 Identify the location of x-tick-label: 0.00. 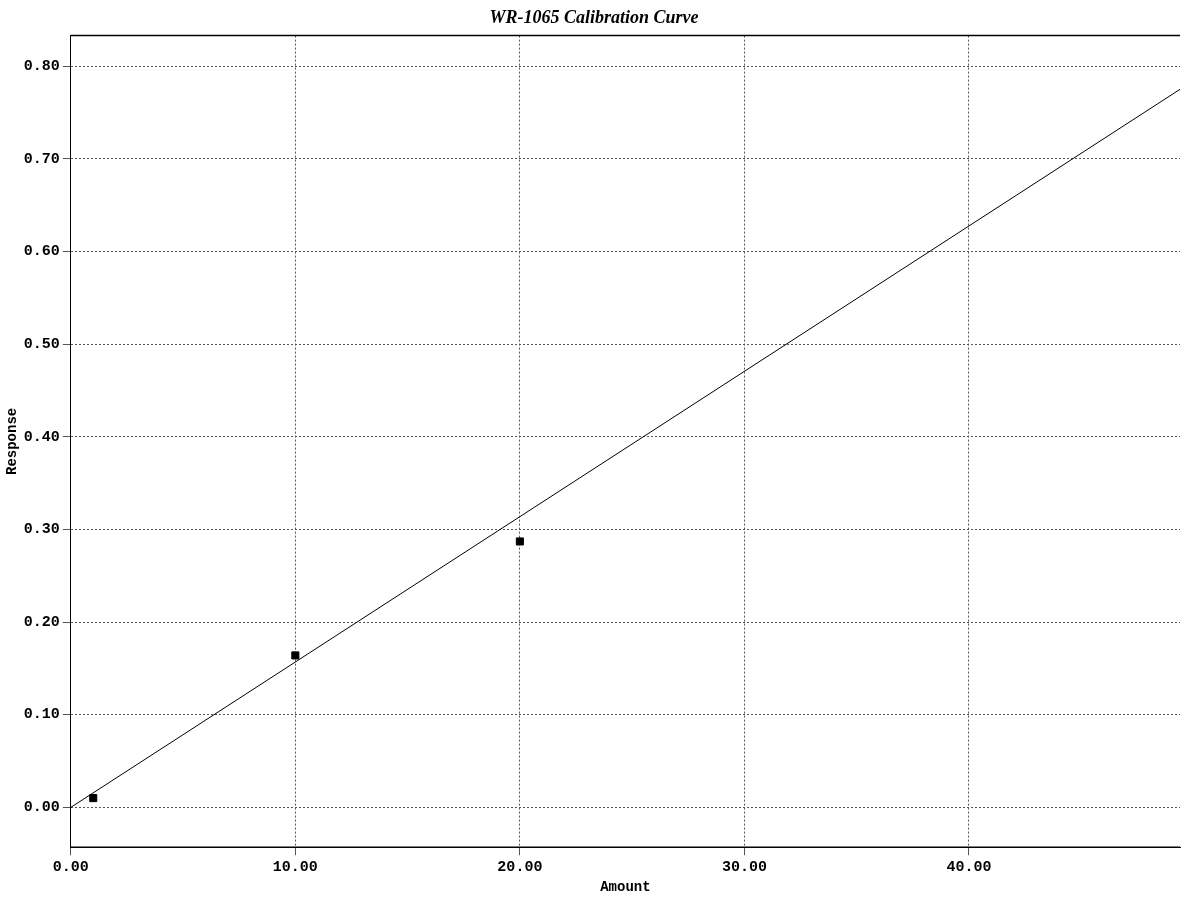
(70, 867).